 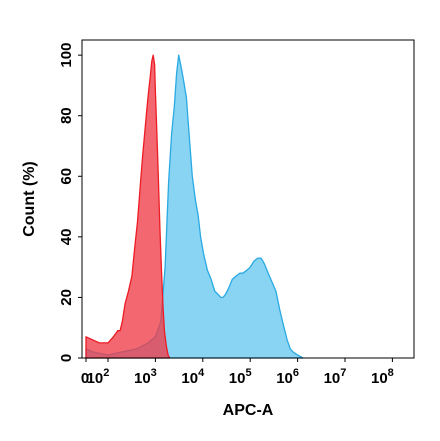 What do you see at coordinates (66, 176) in the screenshot?
I see `y-tick-label: 60` at bounding box center [66, 176].